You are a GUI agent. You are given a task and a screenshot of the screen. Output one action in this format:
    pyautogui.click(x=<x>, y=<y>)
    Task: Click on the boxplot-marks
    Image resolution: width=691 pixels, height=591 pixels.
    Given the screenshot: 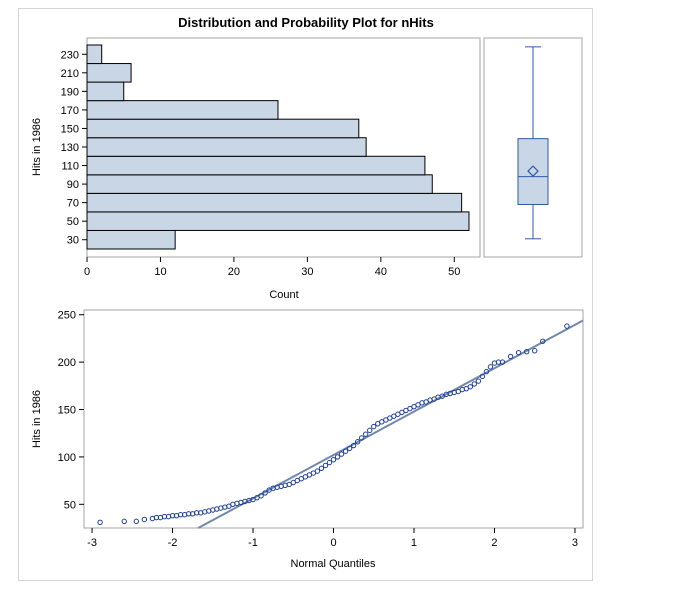 What is the action you would take?
    pyautogui.click(x=533, y=143)
    